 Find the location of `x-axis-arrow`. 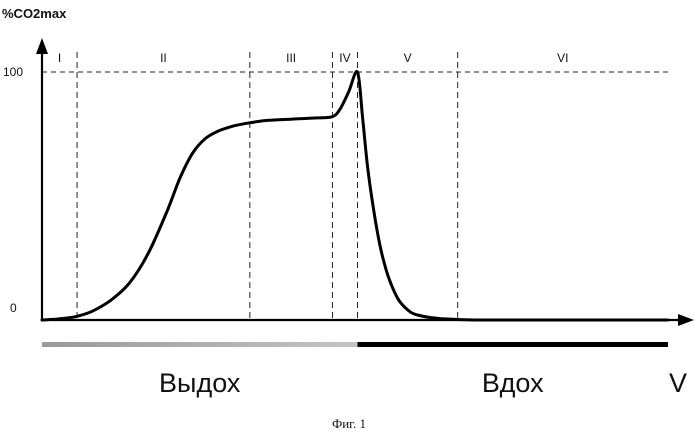

x-axis-arrow is located at coordinates (686, 320).